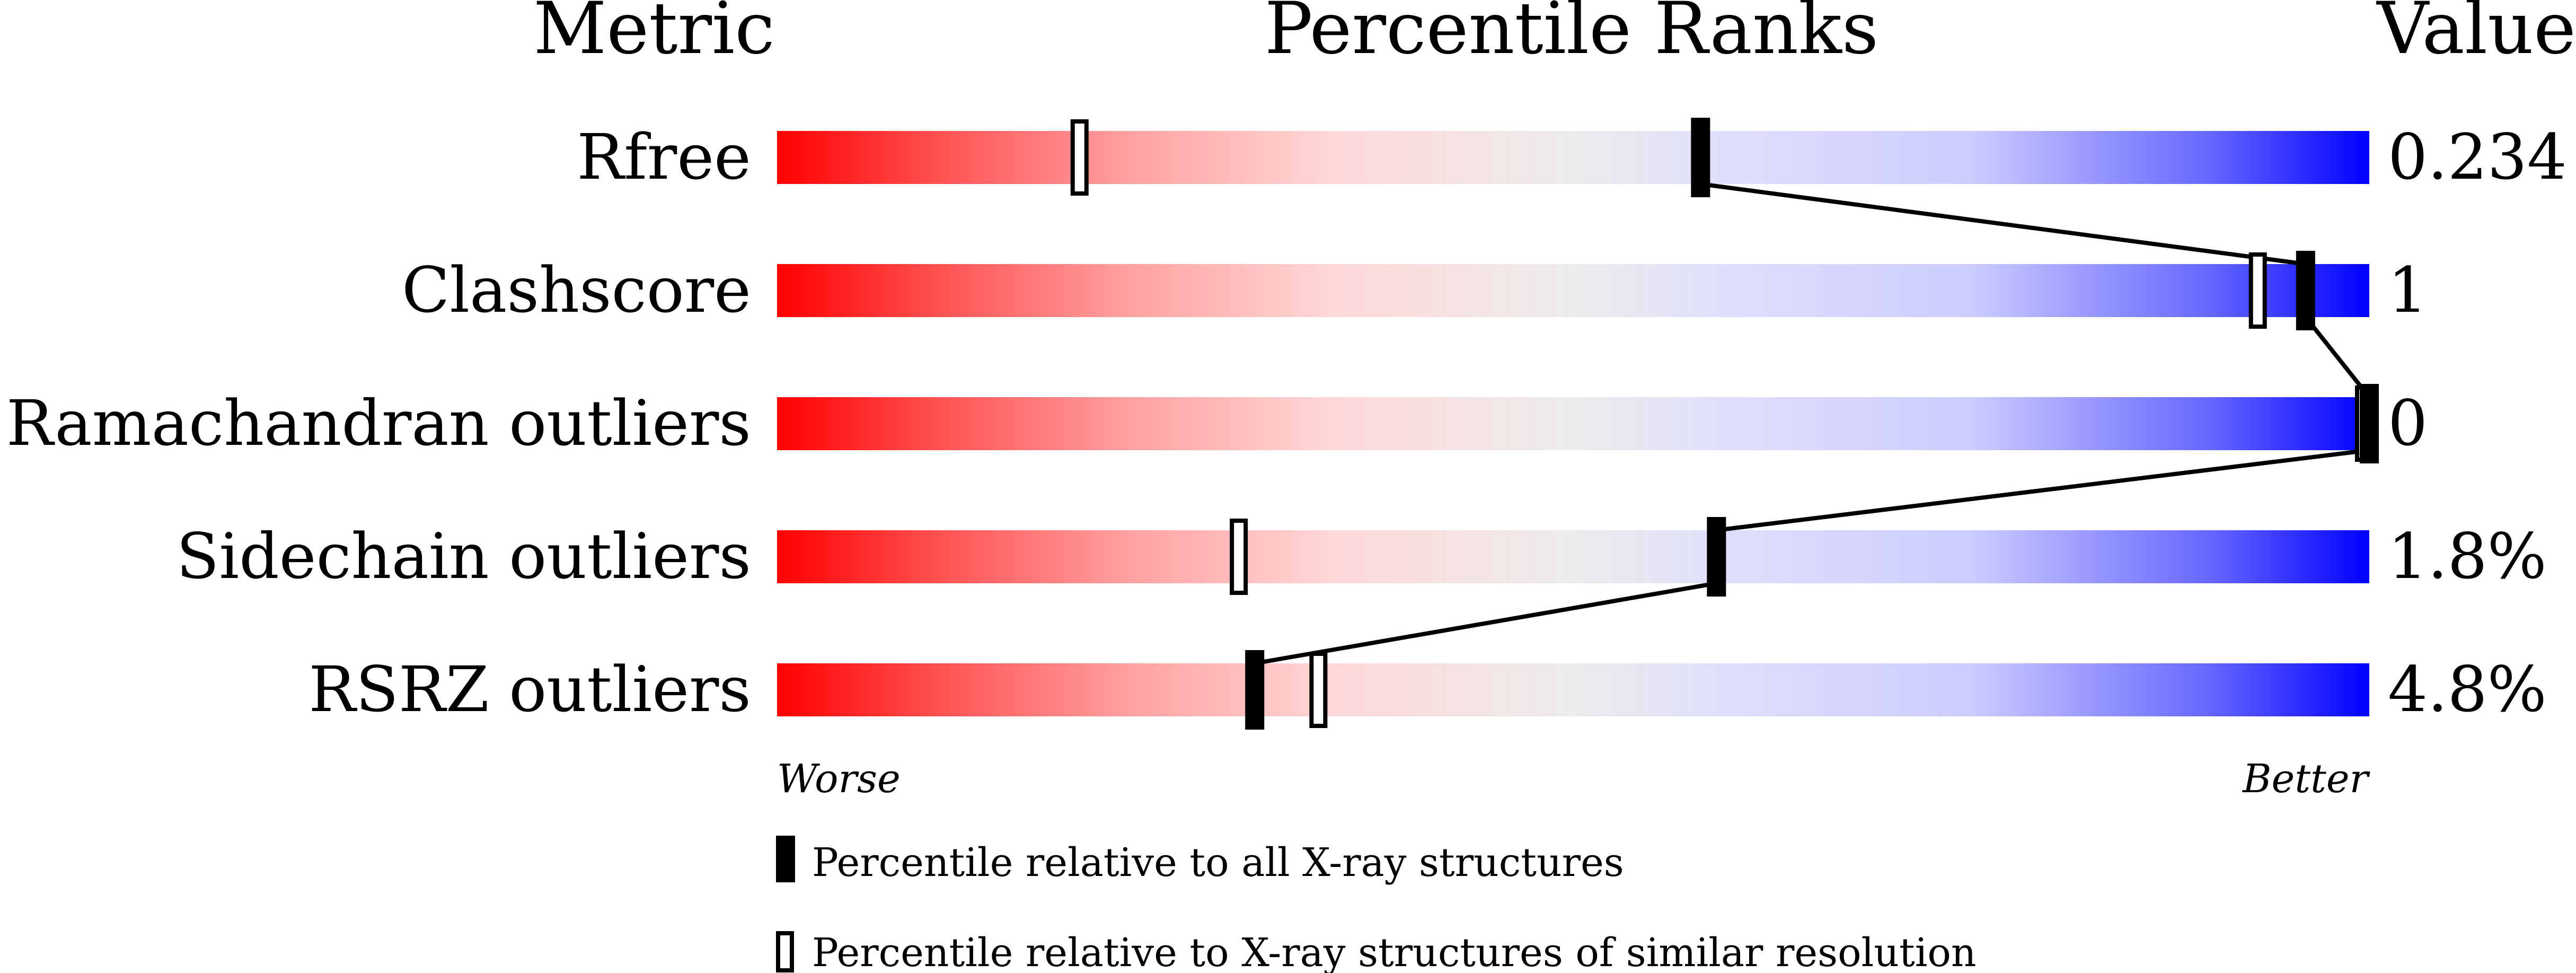  I want to click on header-value: Value, so click(2476, 35).